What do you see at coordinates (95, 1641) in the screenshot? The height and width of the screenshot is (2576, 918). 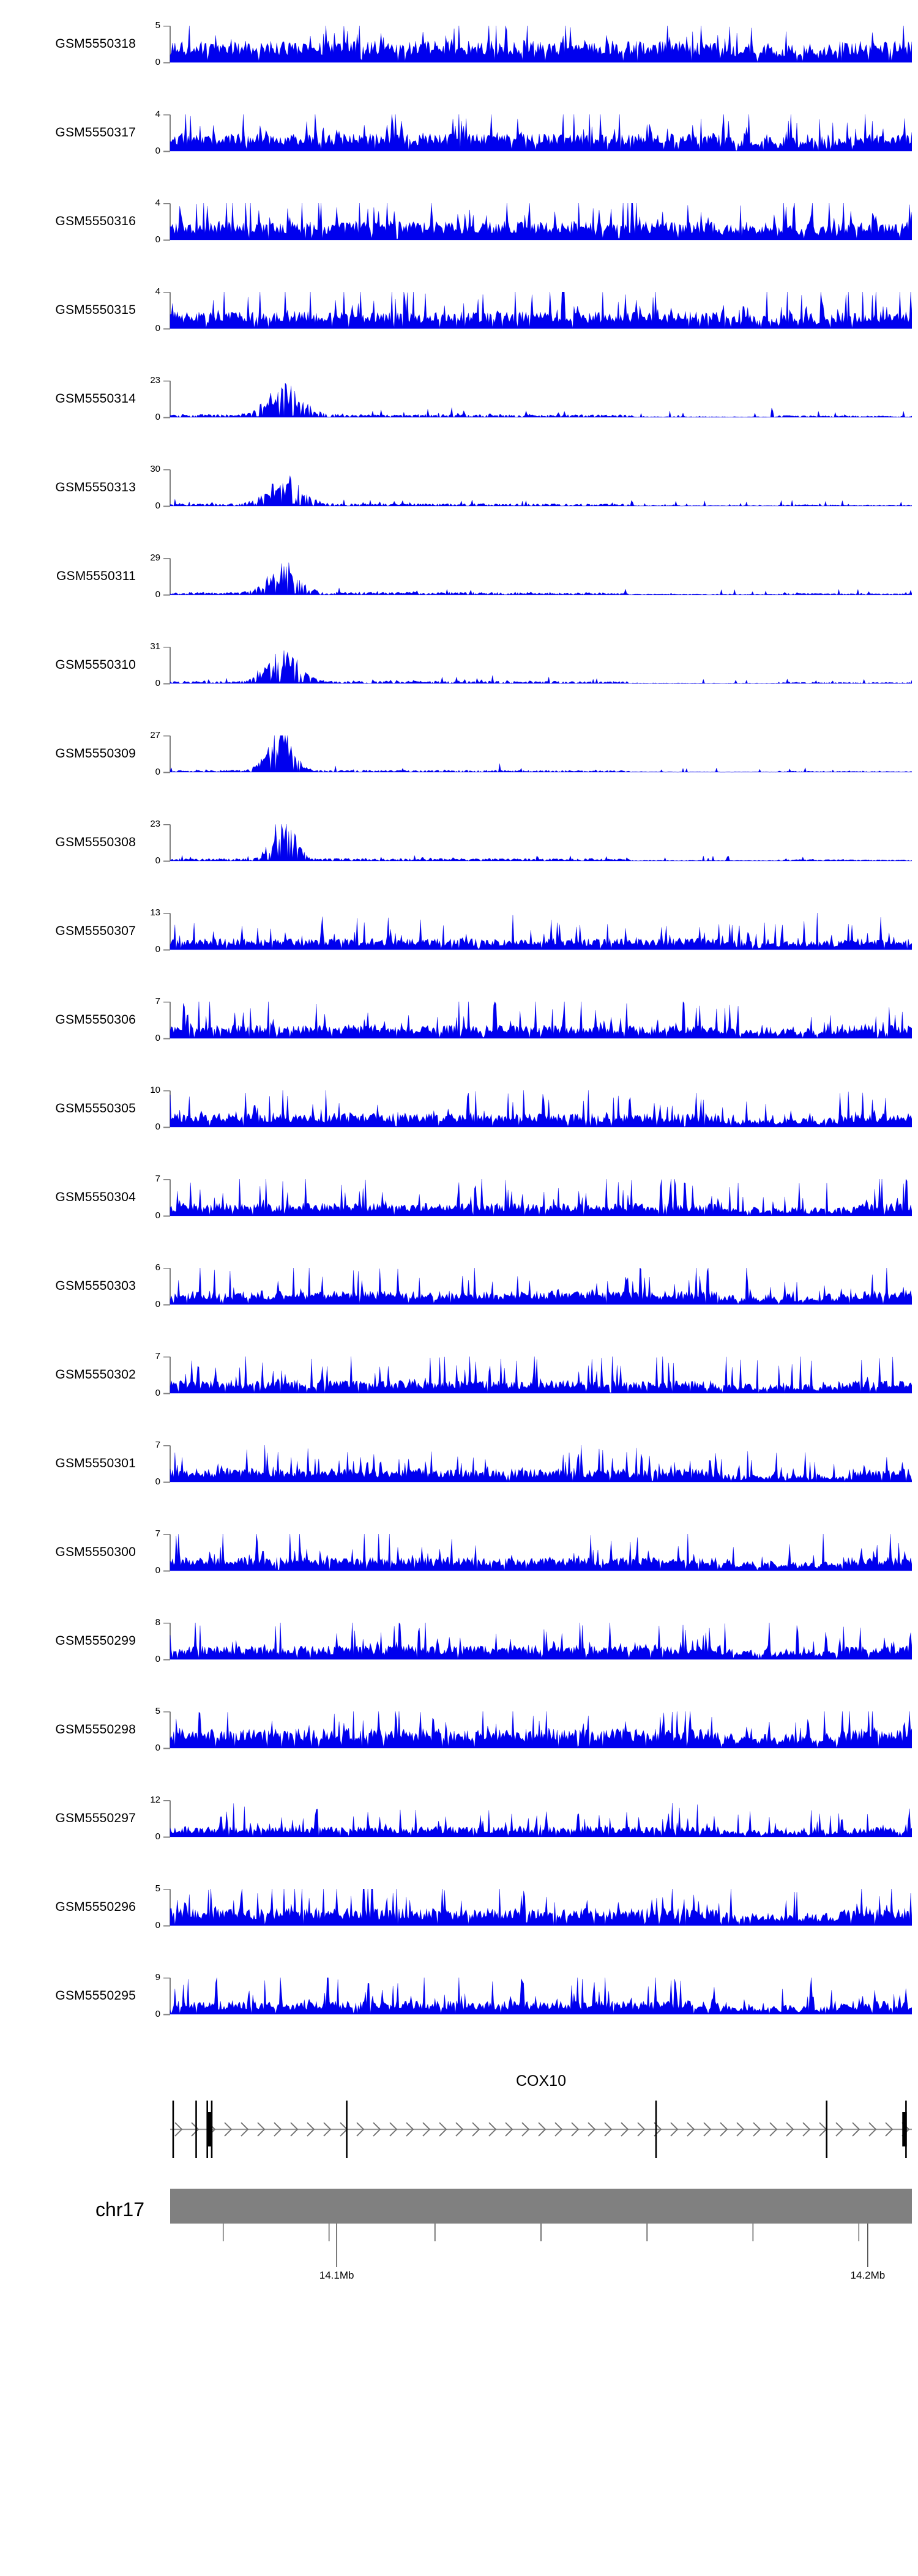 I see `track-sample-label: GSM5550299` at bounding box center [95, 1641].